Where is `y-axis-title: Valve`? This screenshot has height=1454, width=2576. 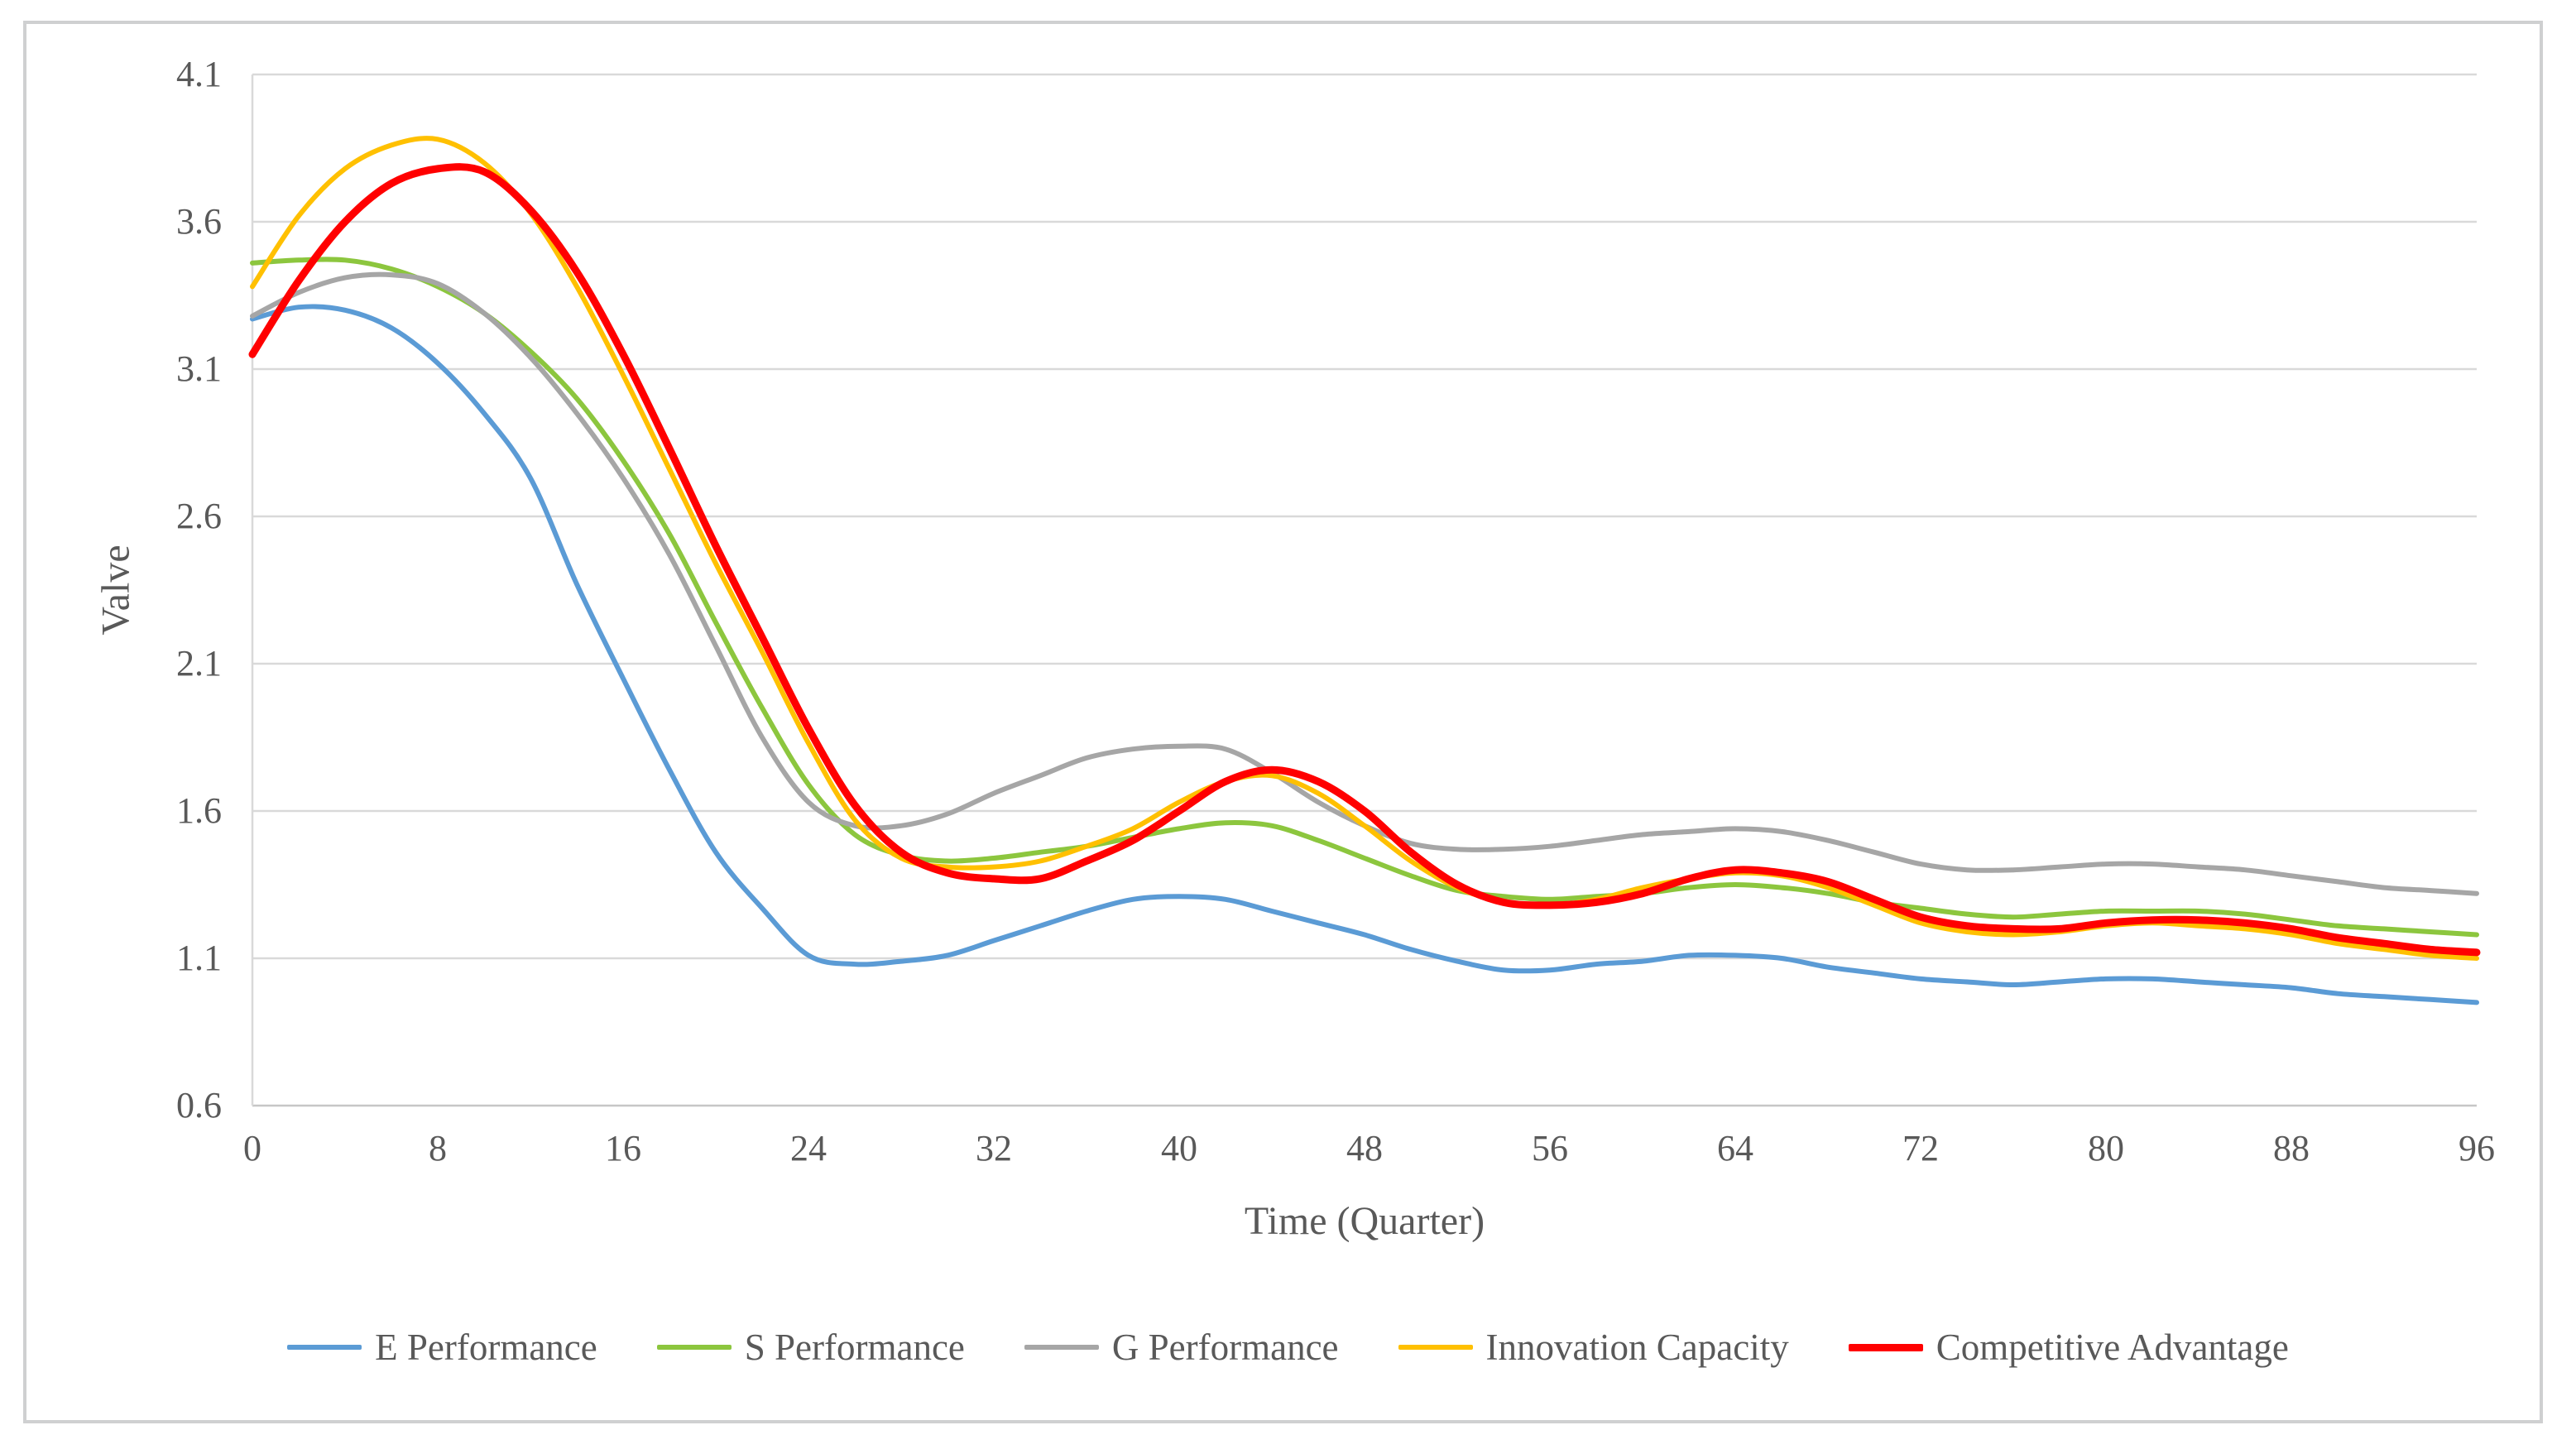 y-axis-title: Valve is located at coordinates (116, 590).